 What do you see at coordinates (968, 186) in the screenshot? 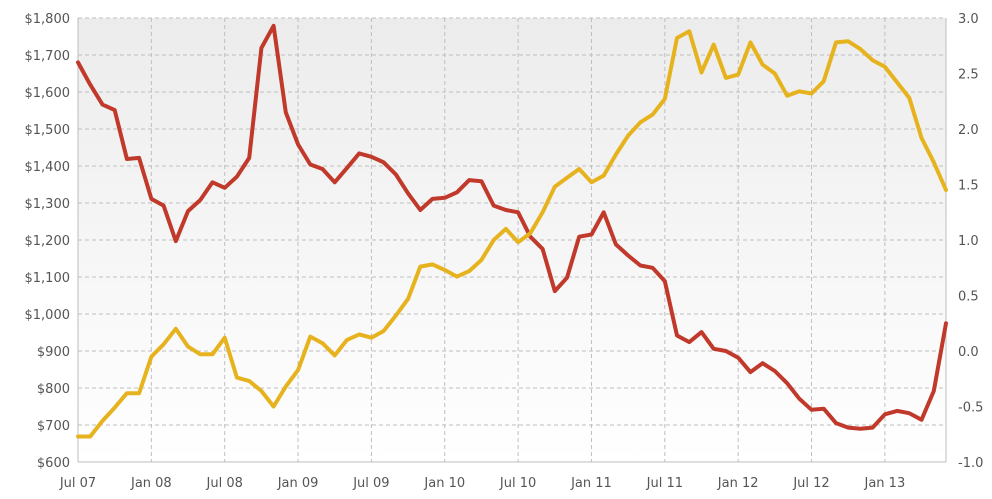
I see `right-tick-label: 1.5` at bounding box center [968, 186].